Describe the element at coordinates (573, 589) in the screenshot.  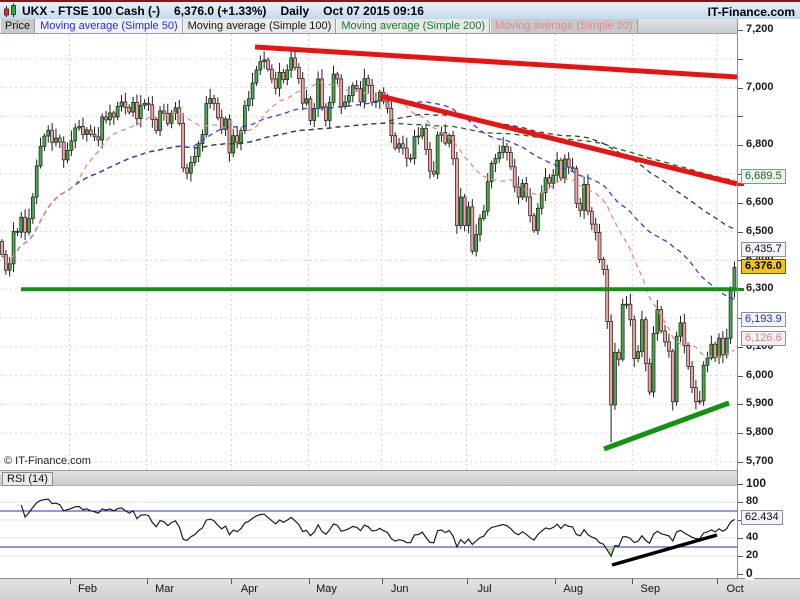
I see `month-label-aug: Aug` at that location.